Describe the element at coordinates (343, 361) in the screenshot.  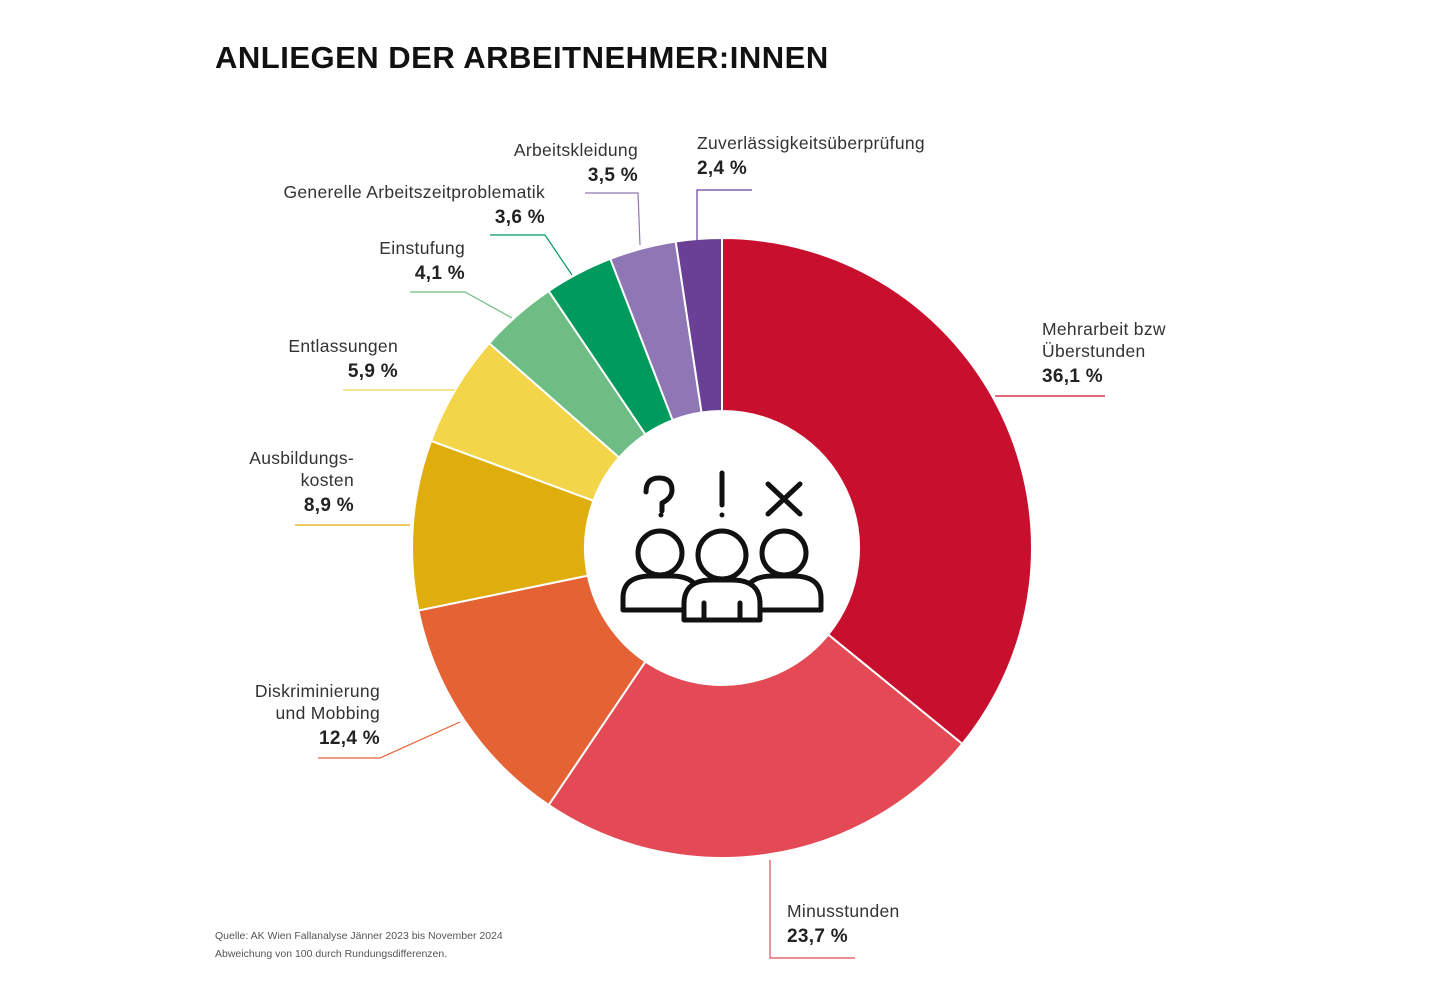
I see `slice-label-4: Entlassungen 5,9 %` at that location.